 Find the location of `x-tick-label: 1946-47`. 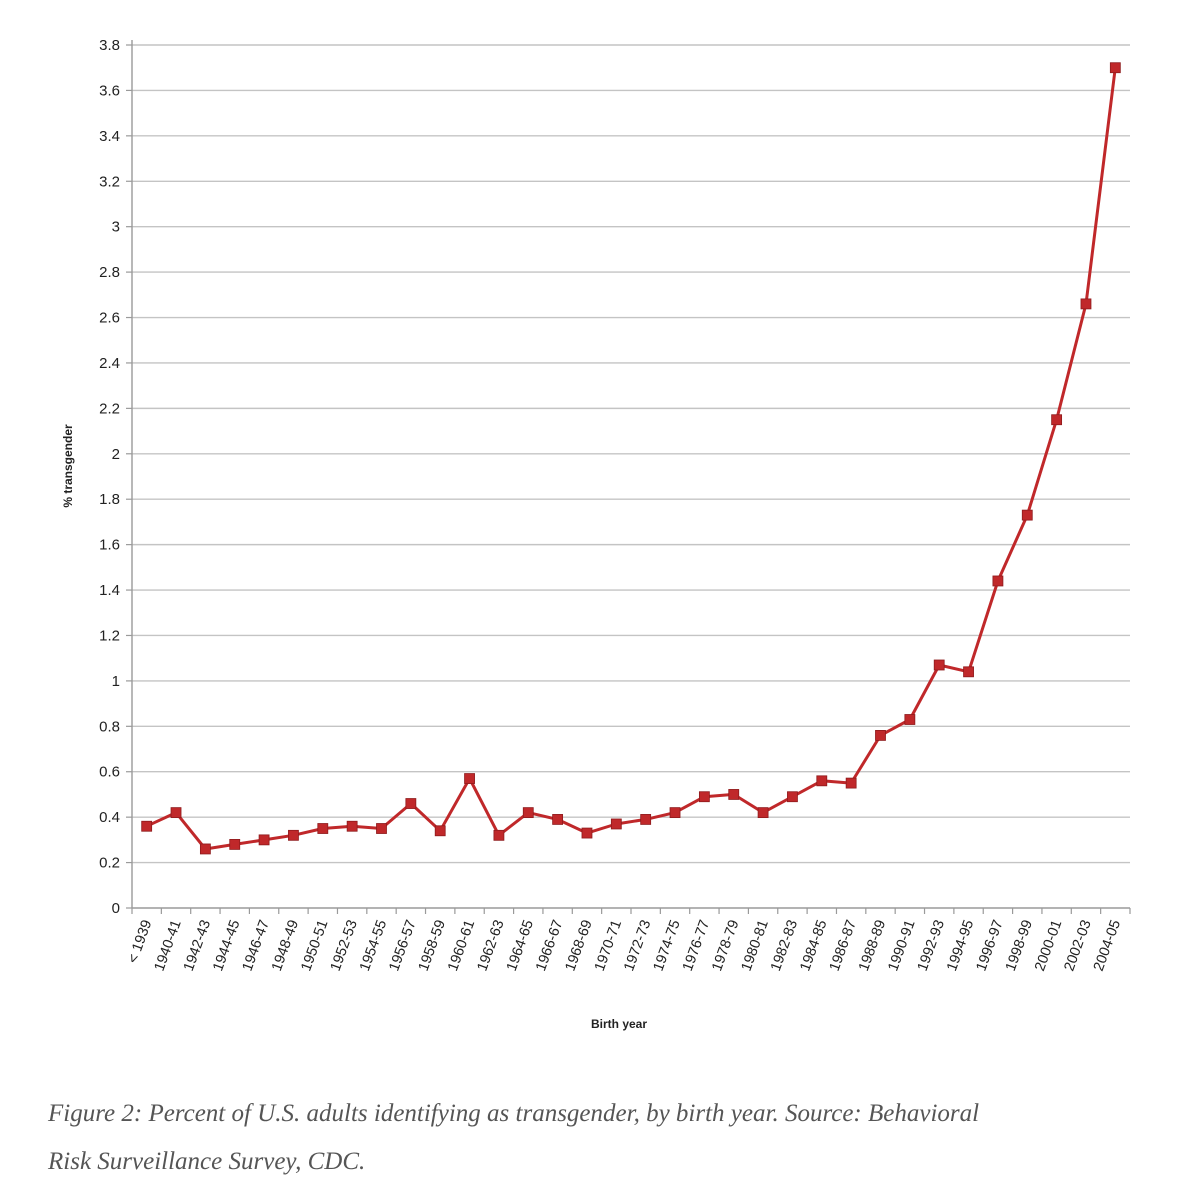

x-tick-label: 1946-47 is located at coordinates (256, 945).